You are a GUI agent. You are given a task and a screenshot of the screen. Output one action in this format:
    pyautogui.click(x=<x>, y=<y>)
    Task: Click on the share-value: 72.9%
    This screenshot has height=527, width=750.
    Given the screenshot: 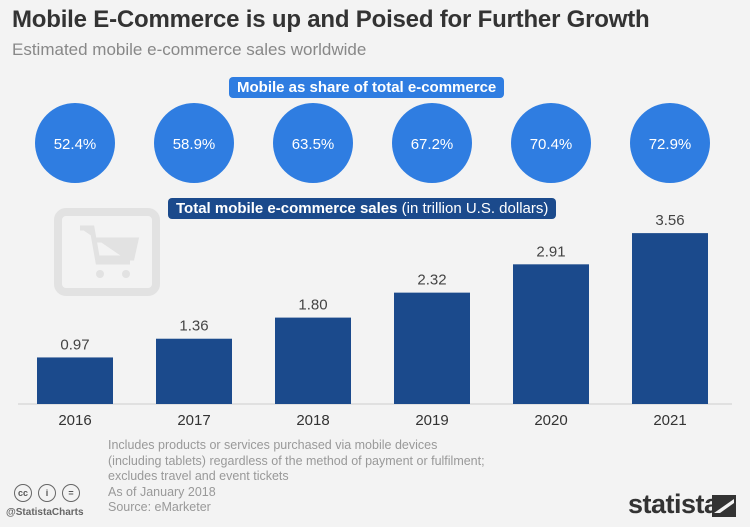 What is the action you would take?
    pyautogui.click(x=670, y=144)
    